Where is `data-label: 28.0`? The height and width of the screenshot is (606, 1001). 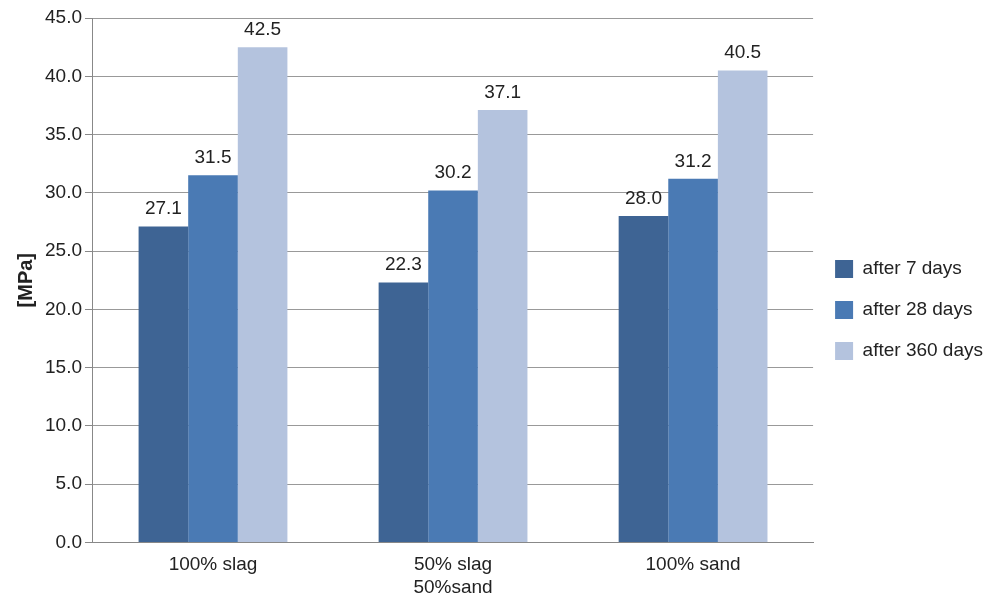 data-label: 28.0 is located at coordinates (643, 197).